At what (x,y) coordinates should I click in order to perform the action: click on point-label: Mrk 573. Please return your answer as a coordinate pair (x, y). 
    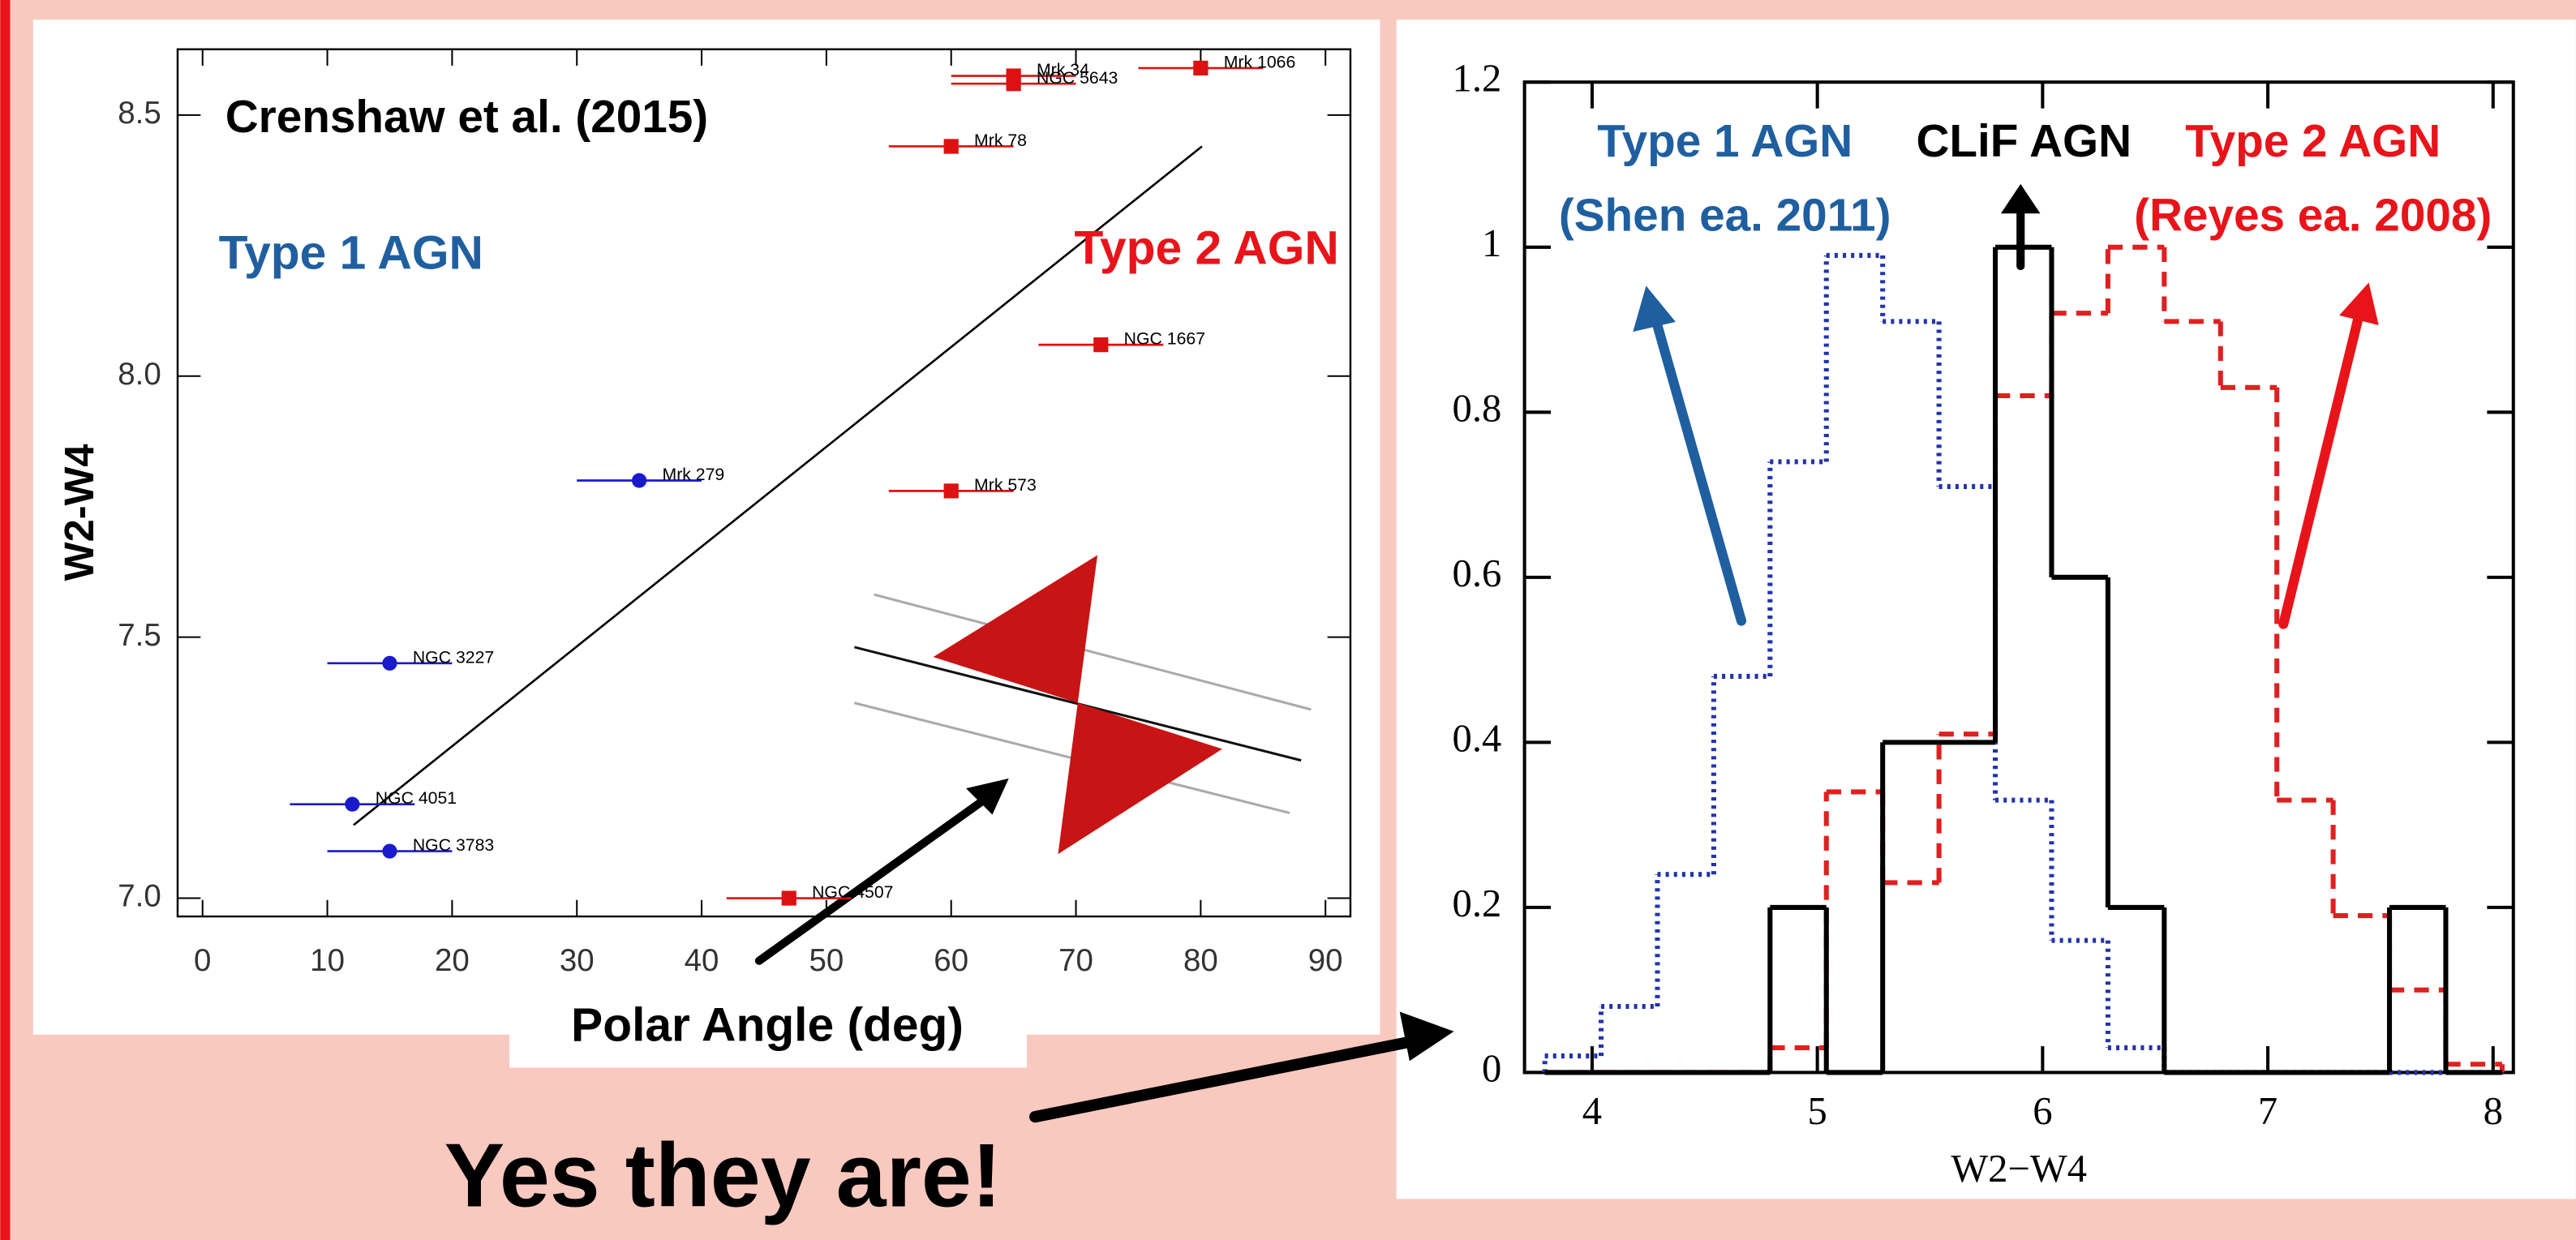
    Looking at the image, I should click on (1005, 485).